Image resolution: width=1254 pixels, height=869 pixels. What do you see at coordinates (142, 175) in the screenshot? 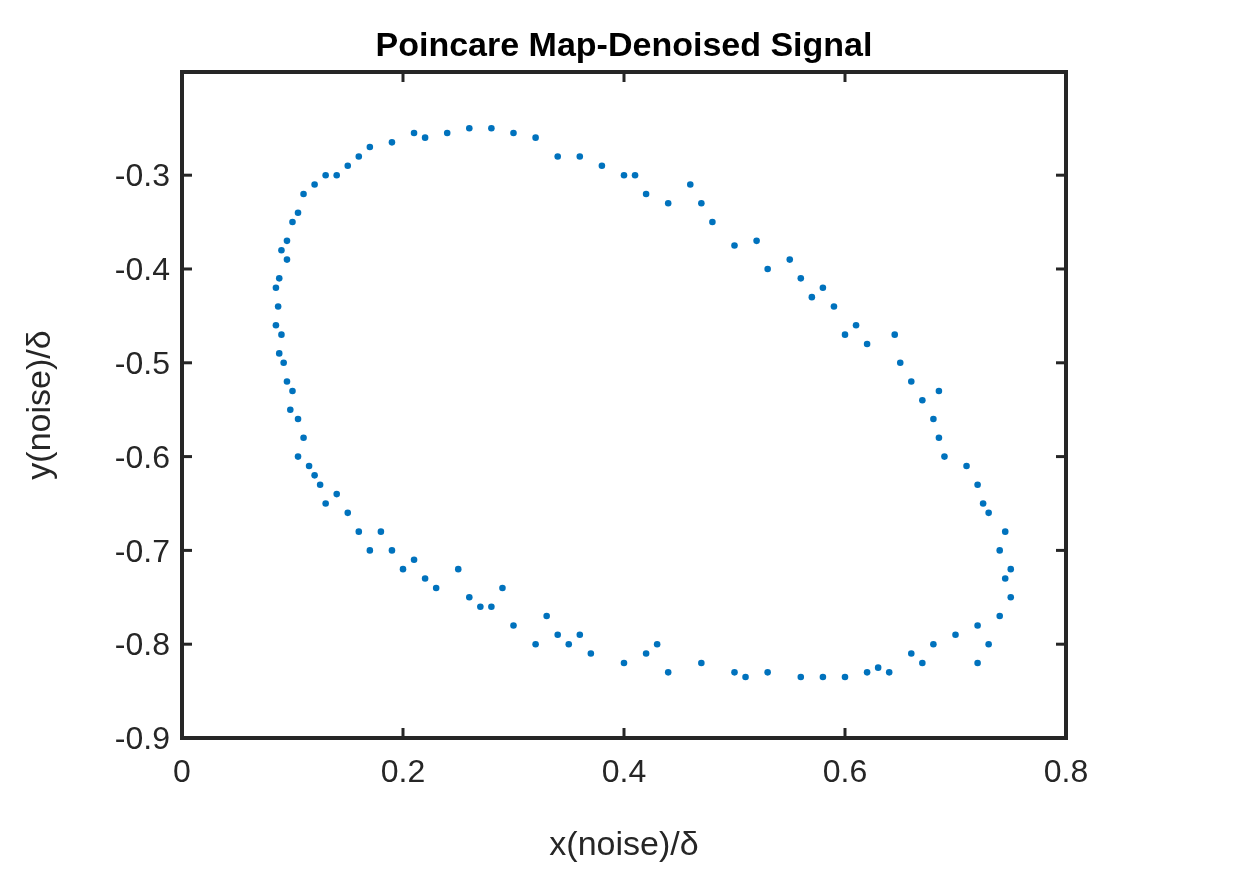
I see `y-tick-label: -0.3` at bounding box center [142, 175].